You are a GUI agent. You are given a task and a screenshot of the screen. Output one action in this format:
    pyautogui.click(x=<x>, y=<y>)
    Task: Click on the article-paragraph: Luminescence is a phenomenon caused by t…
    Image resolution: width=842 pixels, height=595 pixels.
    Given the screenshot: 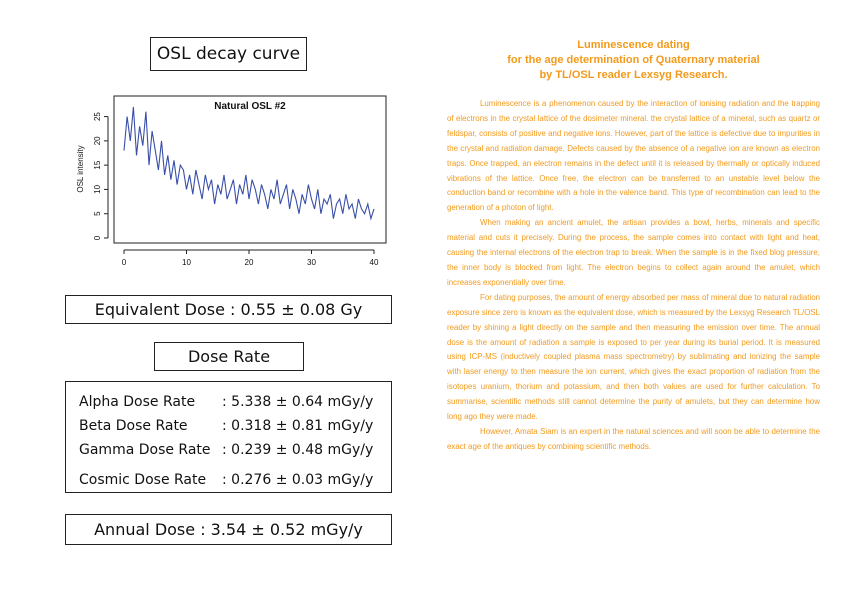 What is the action you would take?
    pyautogui.click(x=633, y=156)
    